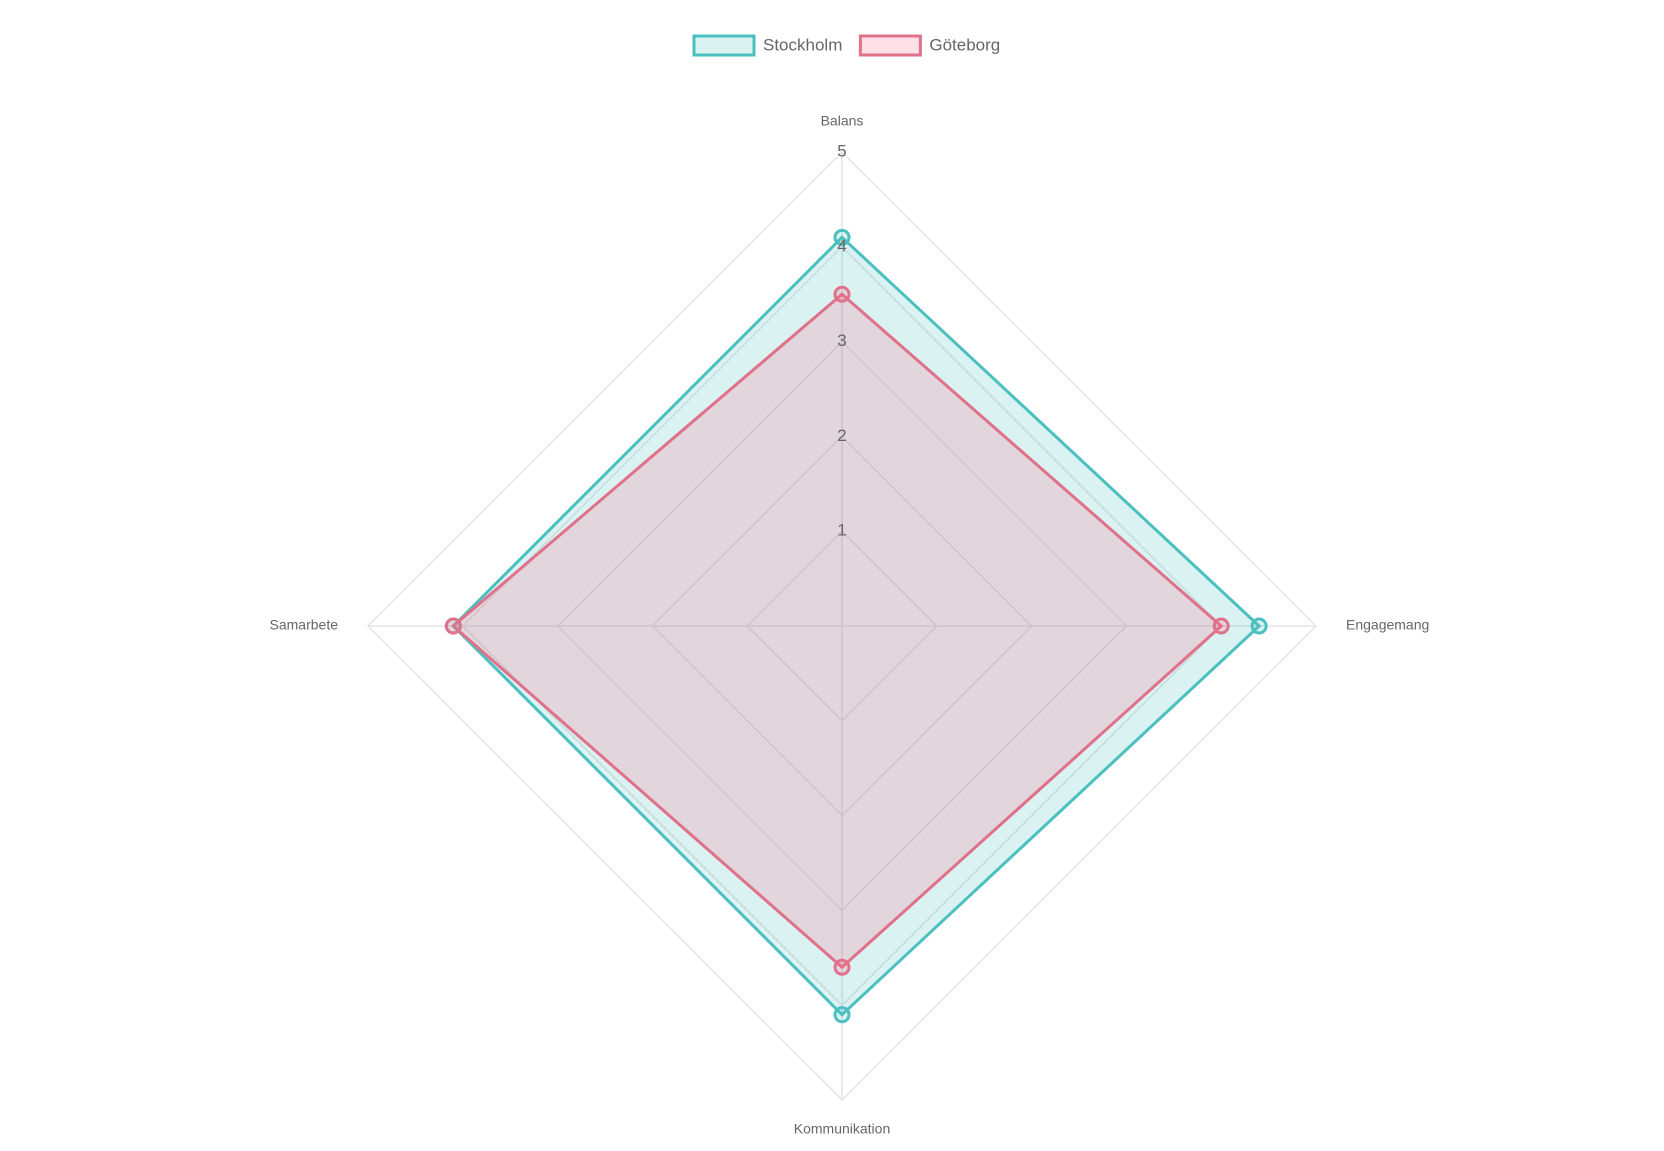 The height and width of the screenshot is (1151, 1664). What do you see at coordinates (304, 625) in the screenshot?
I see `category-label: Samarbete` at bounding box center [304, 625].